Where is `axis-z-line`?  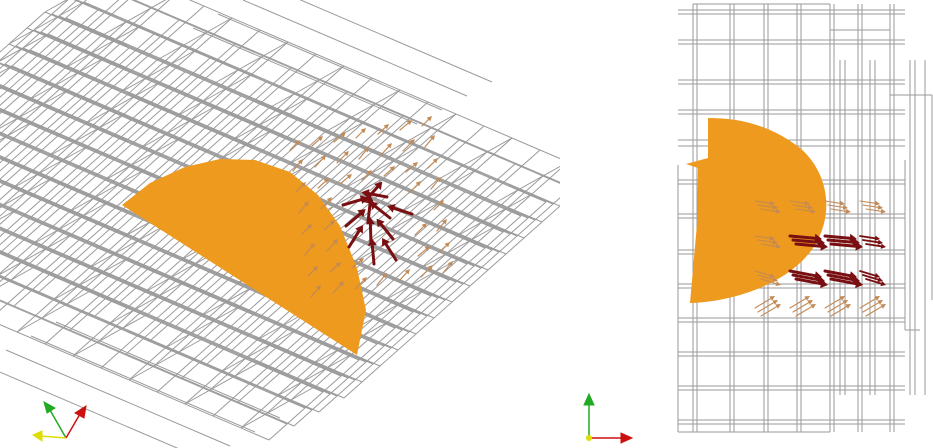
axis-z-line is located at coordinates (53, 437).